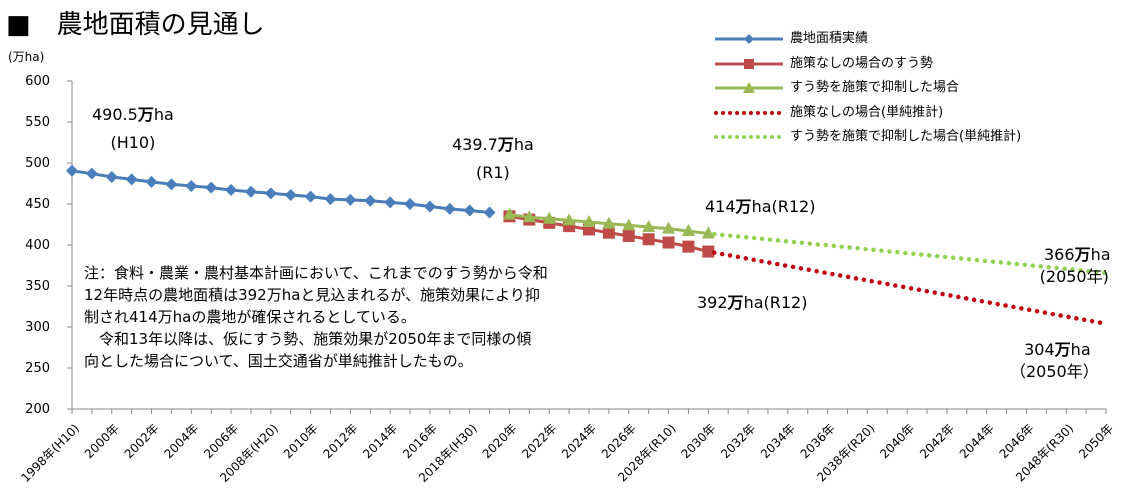 The height and width of the screenshot is (501, 1124). Describe the element at coordinates (749, 137) in the screenshot. I see `legend-swatch-suppressed-projection` at that location.